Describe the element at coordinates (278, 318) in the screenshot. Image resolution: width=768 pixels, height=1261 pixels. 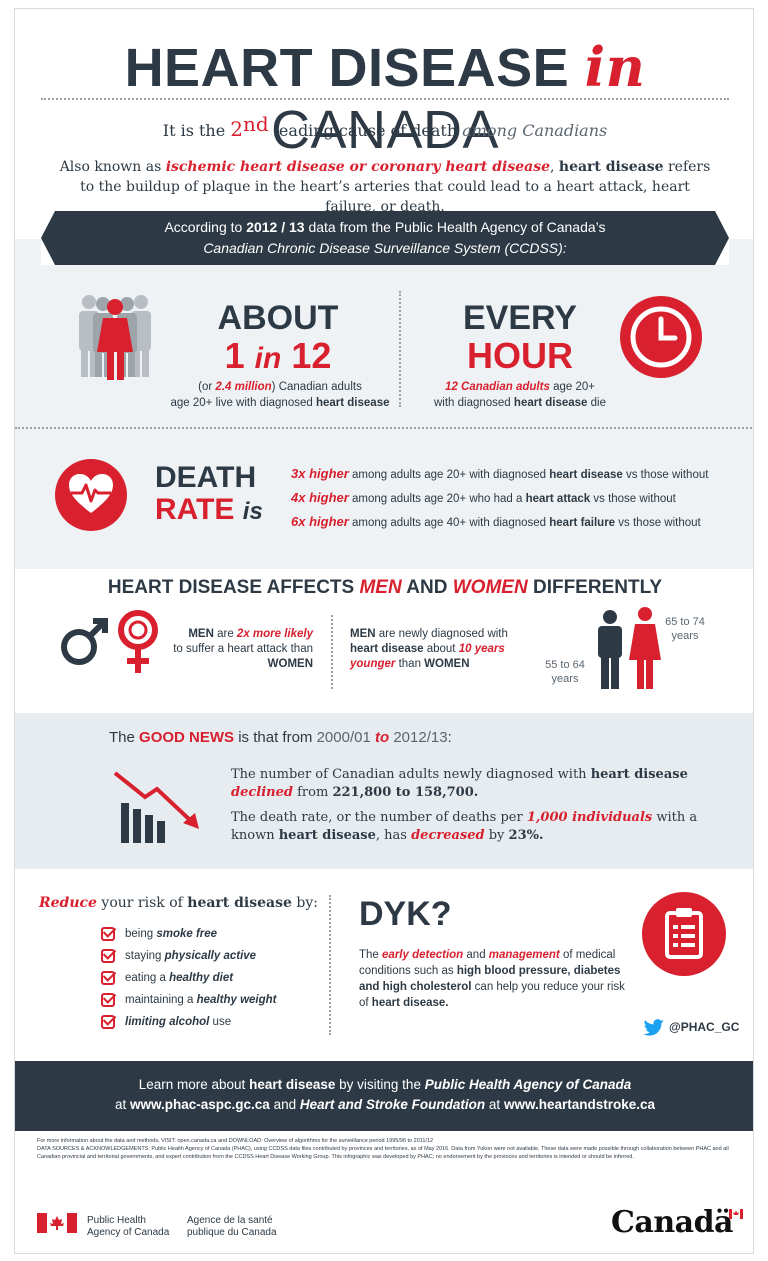
I see `about-label: ABOUT` at that location.